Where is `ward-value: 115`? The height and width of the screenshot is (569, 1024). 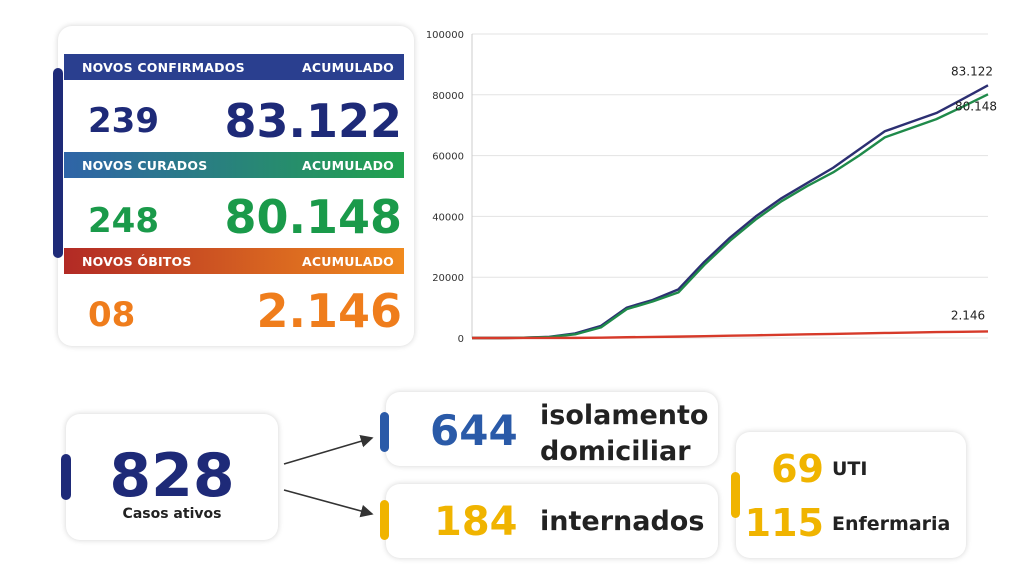
ward-value: 115 is located at coordinates (784, 523).